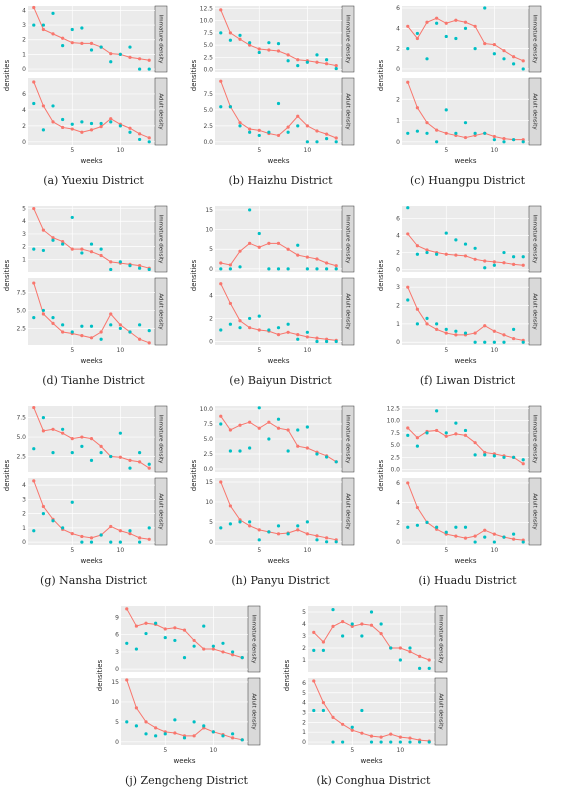 This screenshot has width=561, height=800. Describe the element at coordinates (348, 511) in the screenshot. I see `facet-strip-label: Adult density` at that location.